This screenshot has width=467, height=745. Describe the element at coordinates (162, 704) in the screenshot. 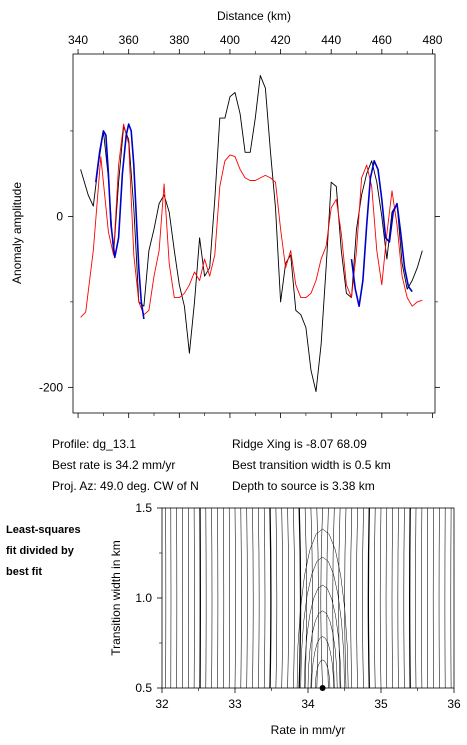

I see `x-tick-label: 32` at that location.